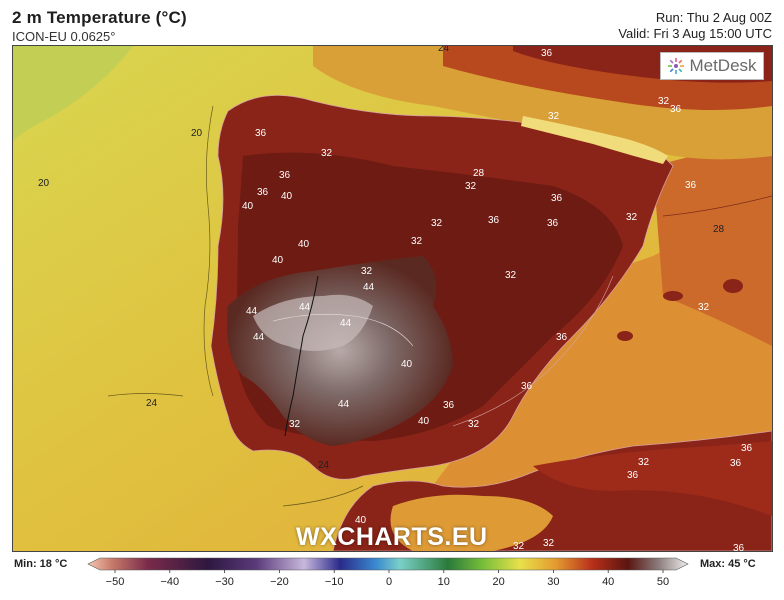 This screenshot has height=600, width=784. I want to click on label-40-g: 40, so click(361, 520).